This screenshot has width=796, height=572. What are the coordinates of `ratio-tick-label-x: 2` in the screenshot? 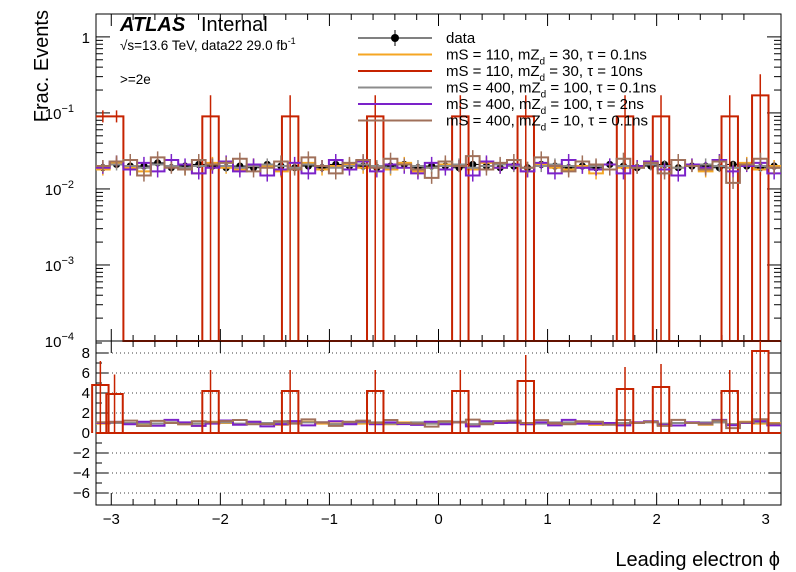 It's located at (656, 519).